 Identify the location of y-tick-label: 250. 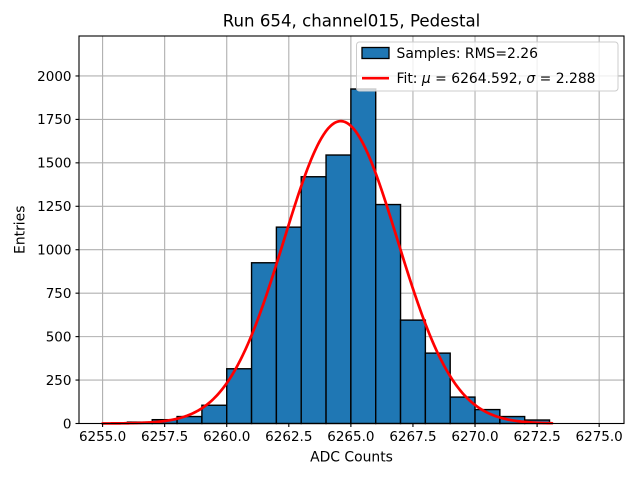
(59, 381).